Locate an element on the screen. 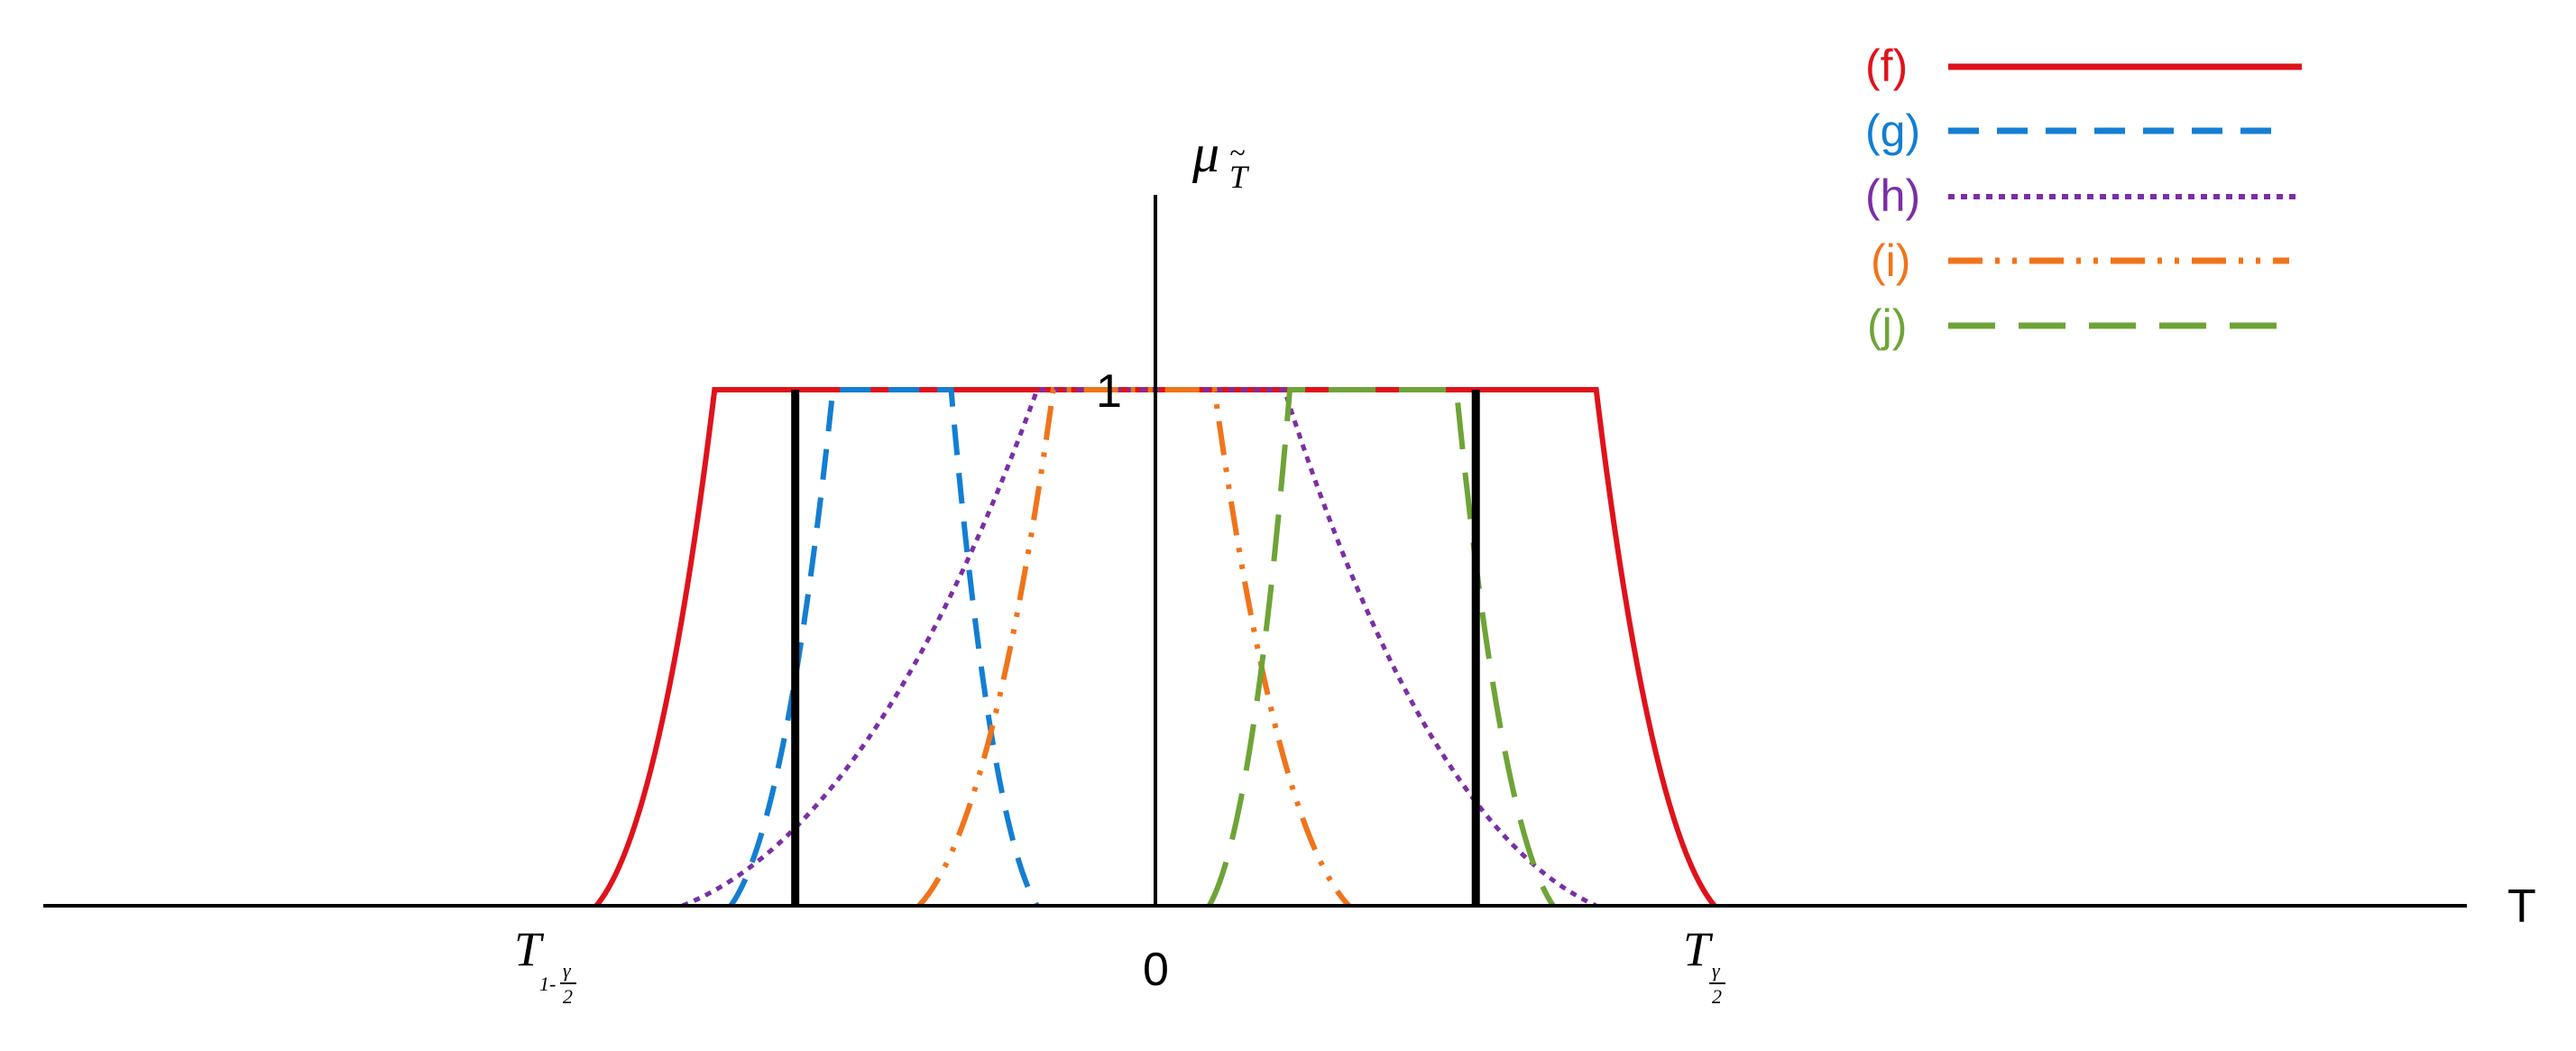 The image size is (2576, 1051). legend: (f) (g) (h) (i) (j) is located at coordinates (2083, 196).